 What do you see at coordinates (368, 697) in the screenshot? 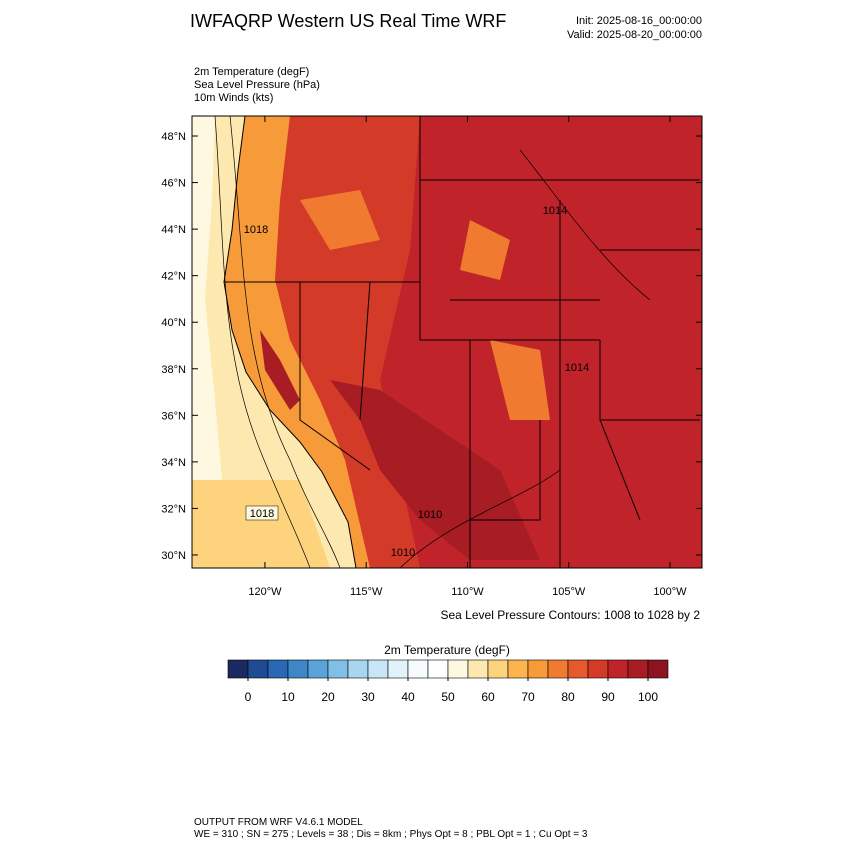
I see `colorbar-label: 30` at bounding box center [368, 697].